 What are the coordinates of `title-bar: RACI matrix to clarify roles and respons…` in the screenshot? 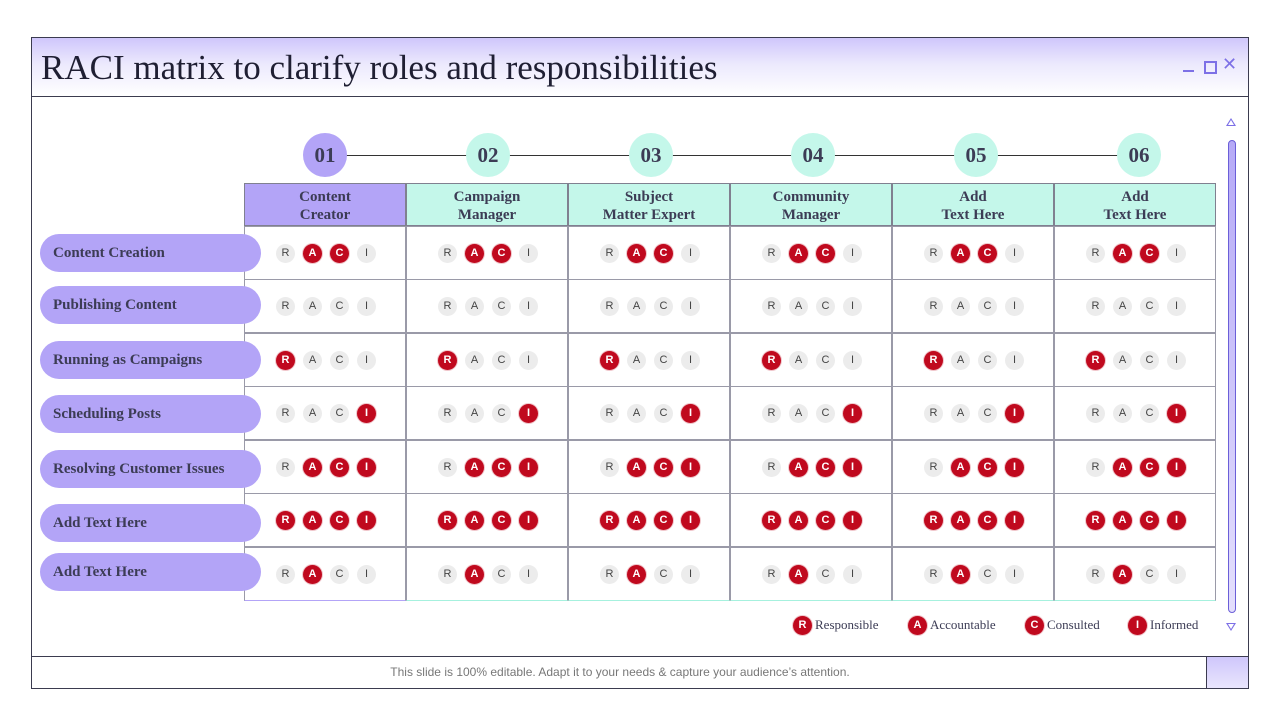 It's located at (640, 67).